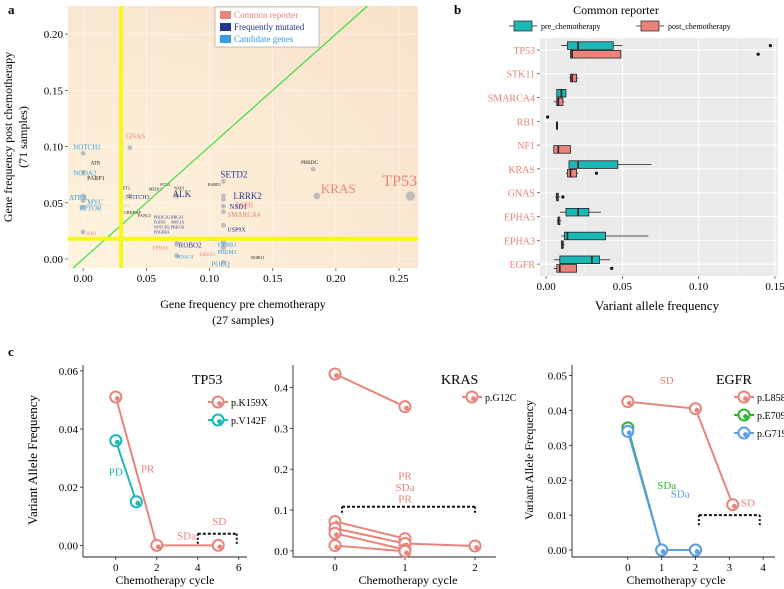 This screenshot has width=784, height=589. Describe the element at coordinates (83, 196) in the screenshot. I see `point-atrx` at that location.